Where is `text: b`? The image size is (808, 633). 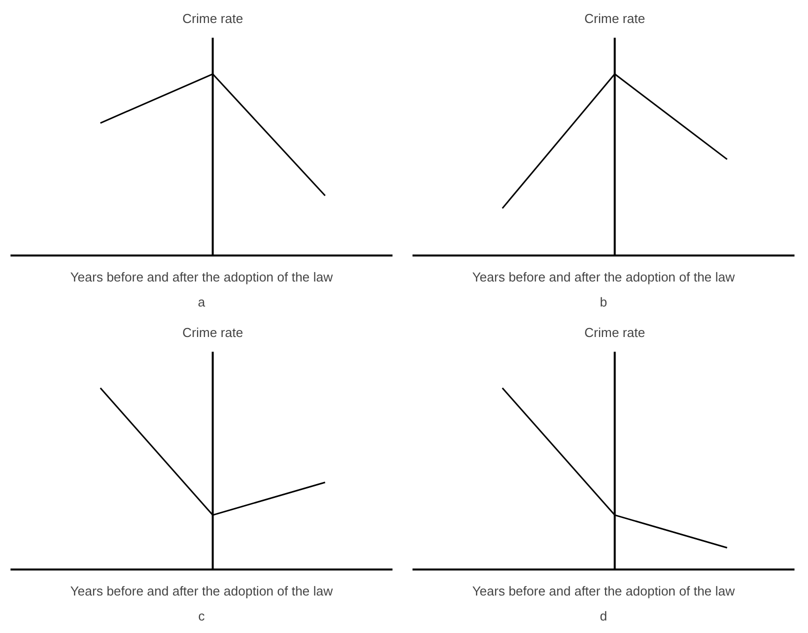
text: b is located at coordinates (604, 302).